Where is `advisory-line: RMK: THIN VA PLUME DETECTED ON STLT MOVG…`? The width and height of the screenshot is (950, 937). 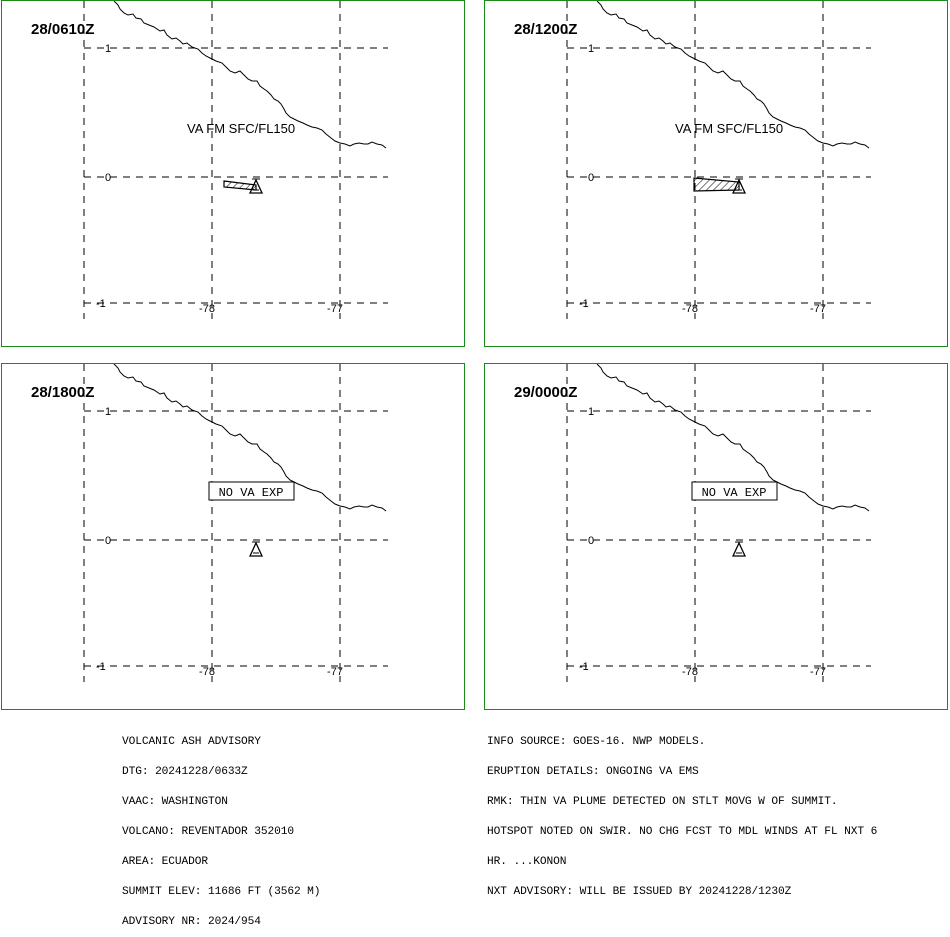 advisory-line: RMK: THIN VA PLUME DETECTED ON STLT MOVG… is located at coordinates (662, 802).